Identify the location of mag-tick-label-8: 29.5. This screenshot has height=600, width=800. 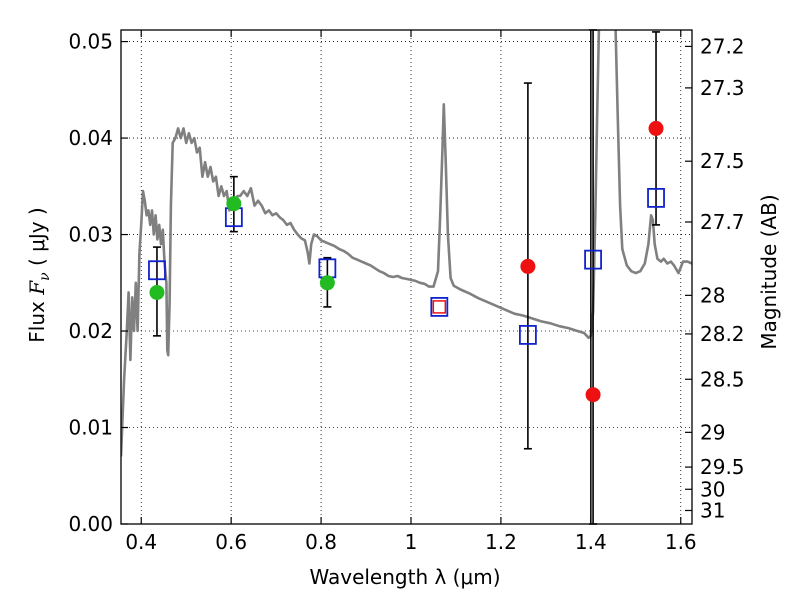
(722, 467).